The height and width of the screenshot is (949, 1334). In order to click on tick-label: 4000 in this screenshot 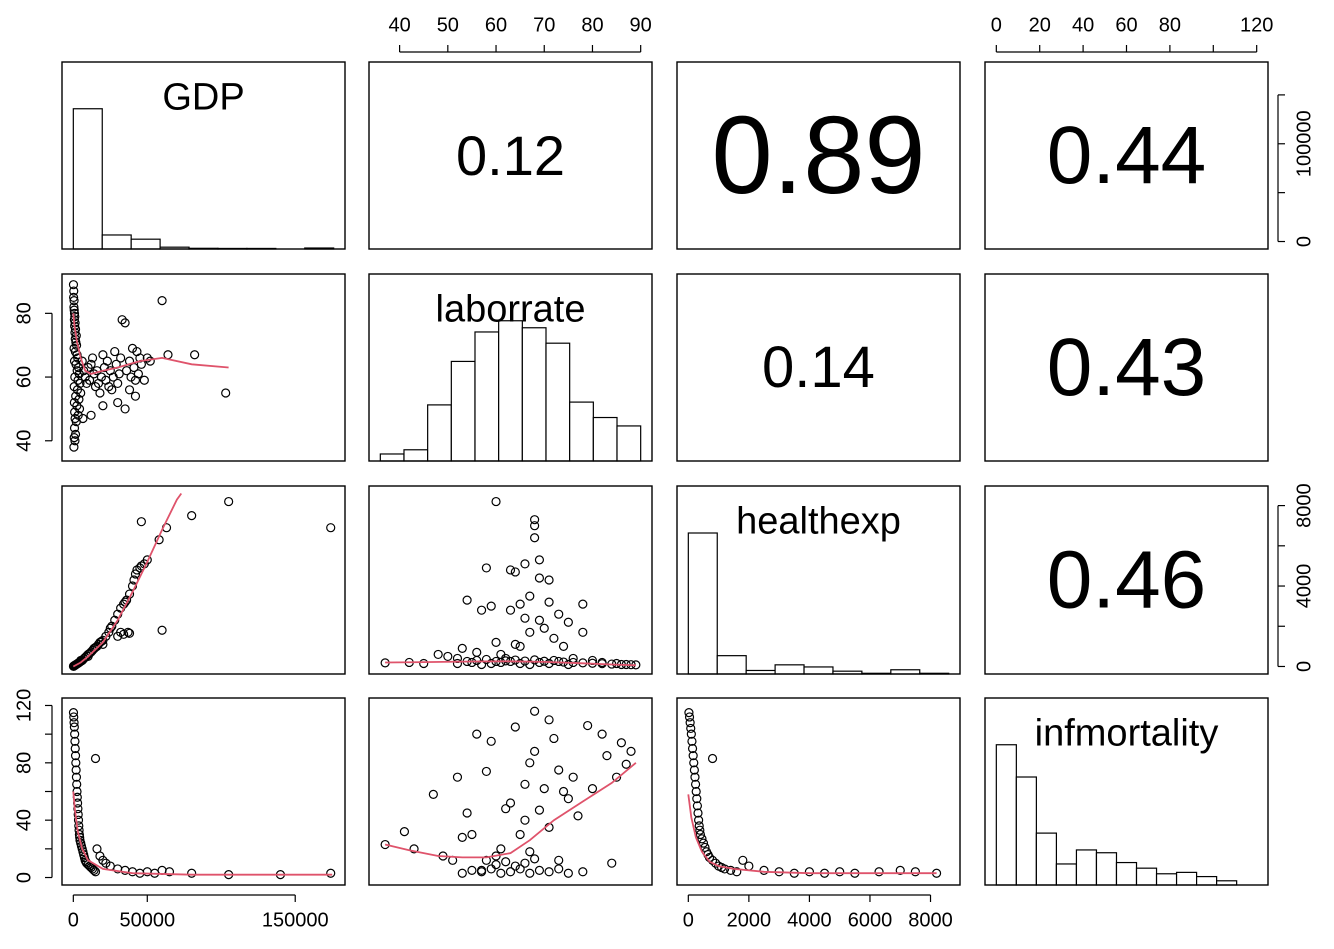, I will do `click(809, 920)`.